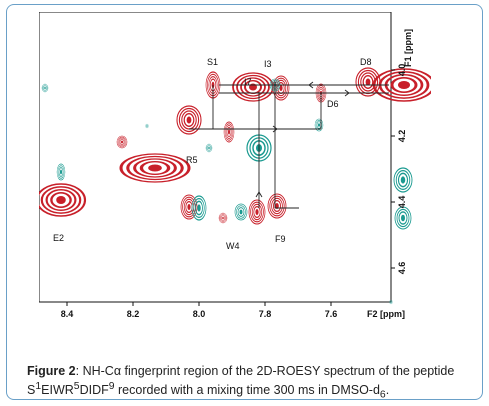 This screenshot has width=489, height=406. Describe the element at coordinates (382, 395) in the screenshot. I see `caption-sub: 6` at that location.